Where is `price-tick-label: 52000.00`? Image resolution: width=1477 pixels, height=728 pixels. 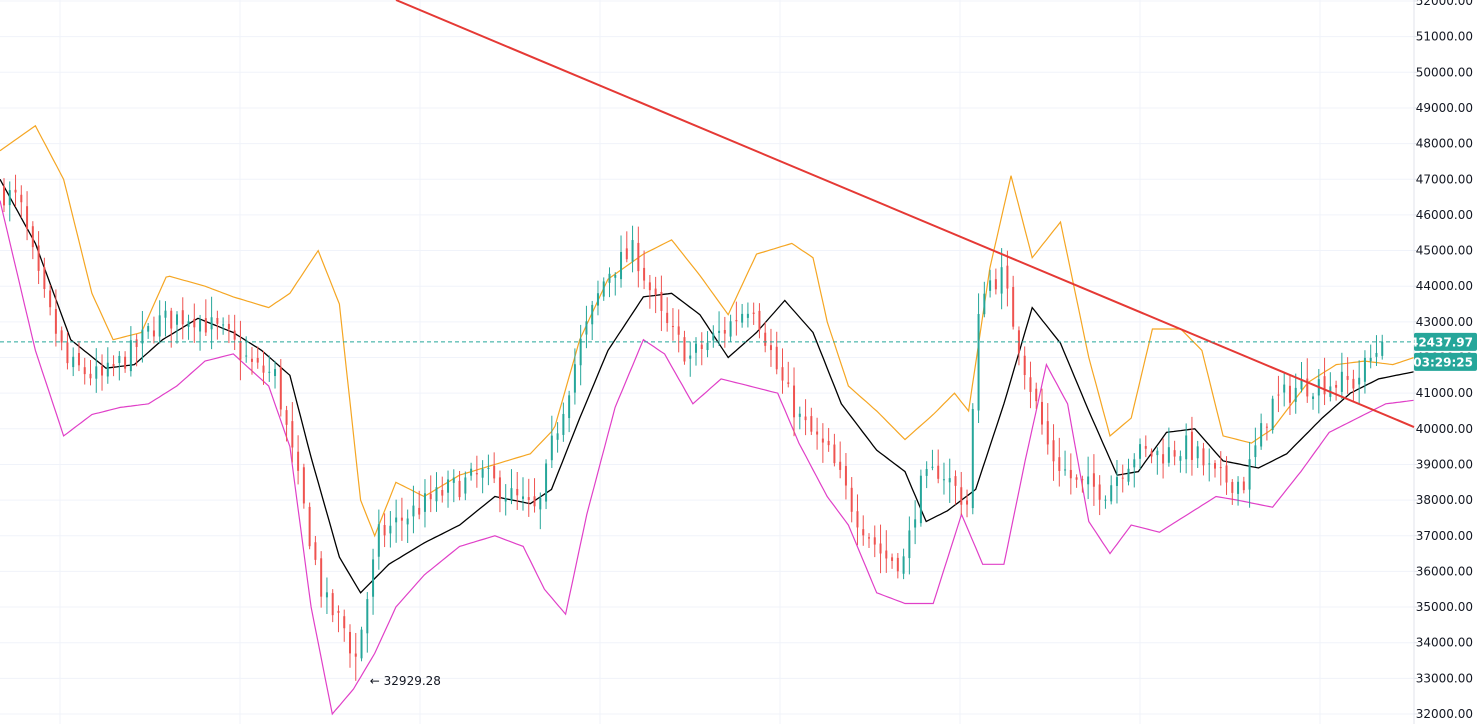 price-tick-label: 52000.00 is located at coordinates (1444, 4).